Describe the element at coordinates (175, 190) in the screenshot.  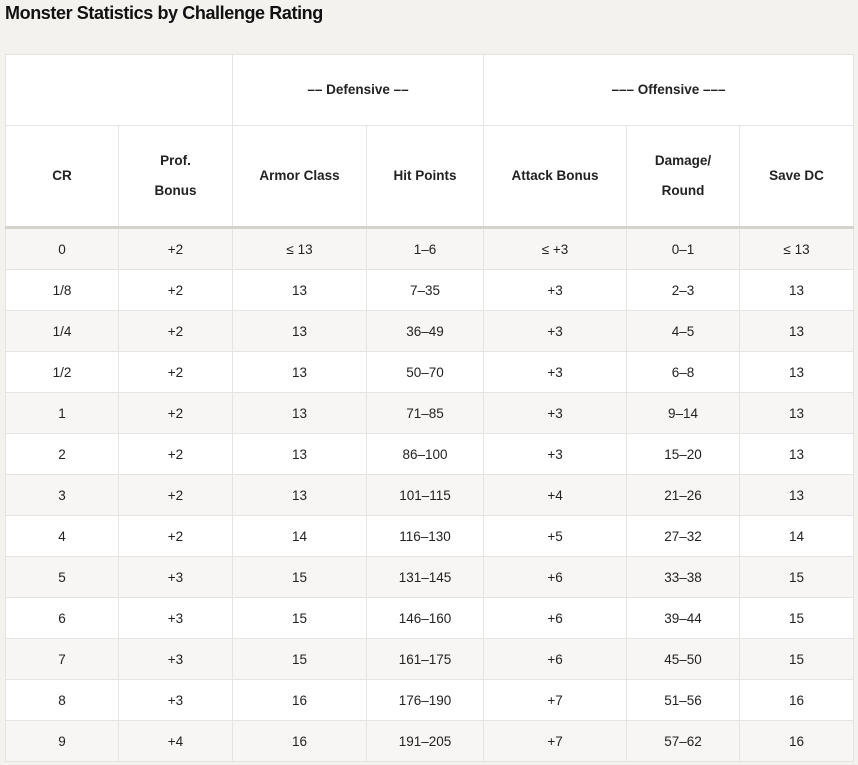
I see `column-header-line: Bonus` at that location.